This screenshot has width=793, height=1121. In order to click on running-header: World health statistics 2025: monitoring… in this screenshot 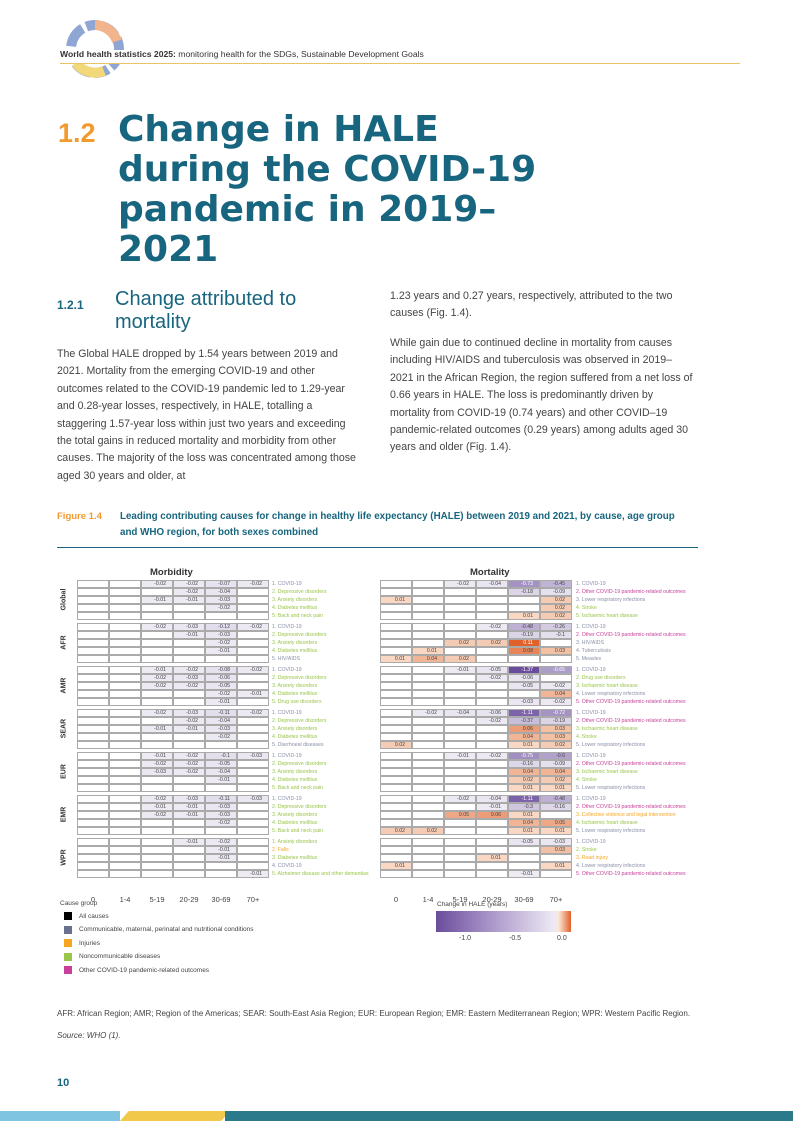, I will do `click(242, 54)`.